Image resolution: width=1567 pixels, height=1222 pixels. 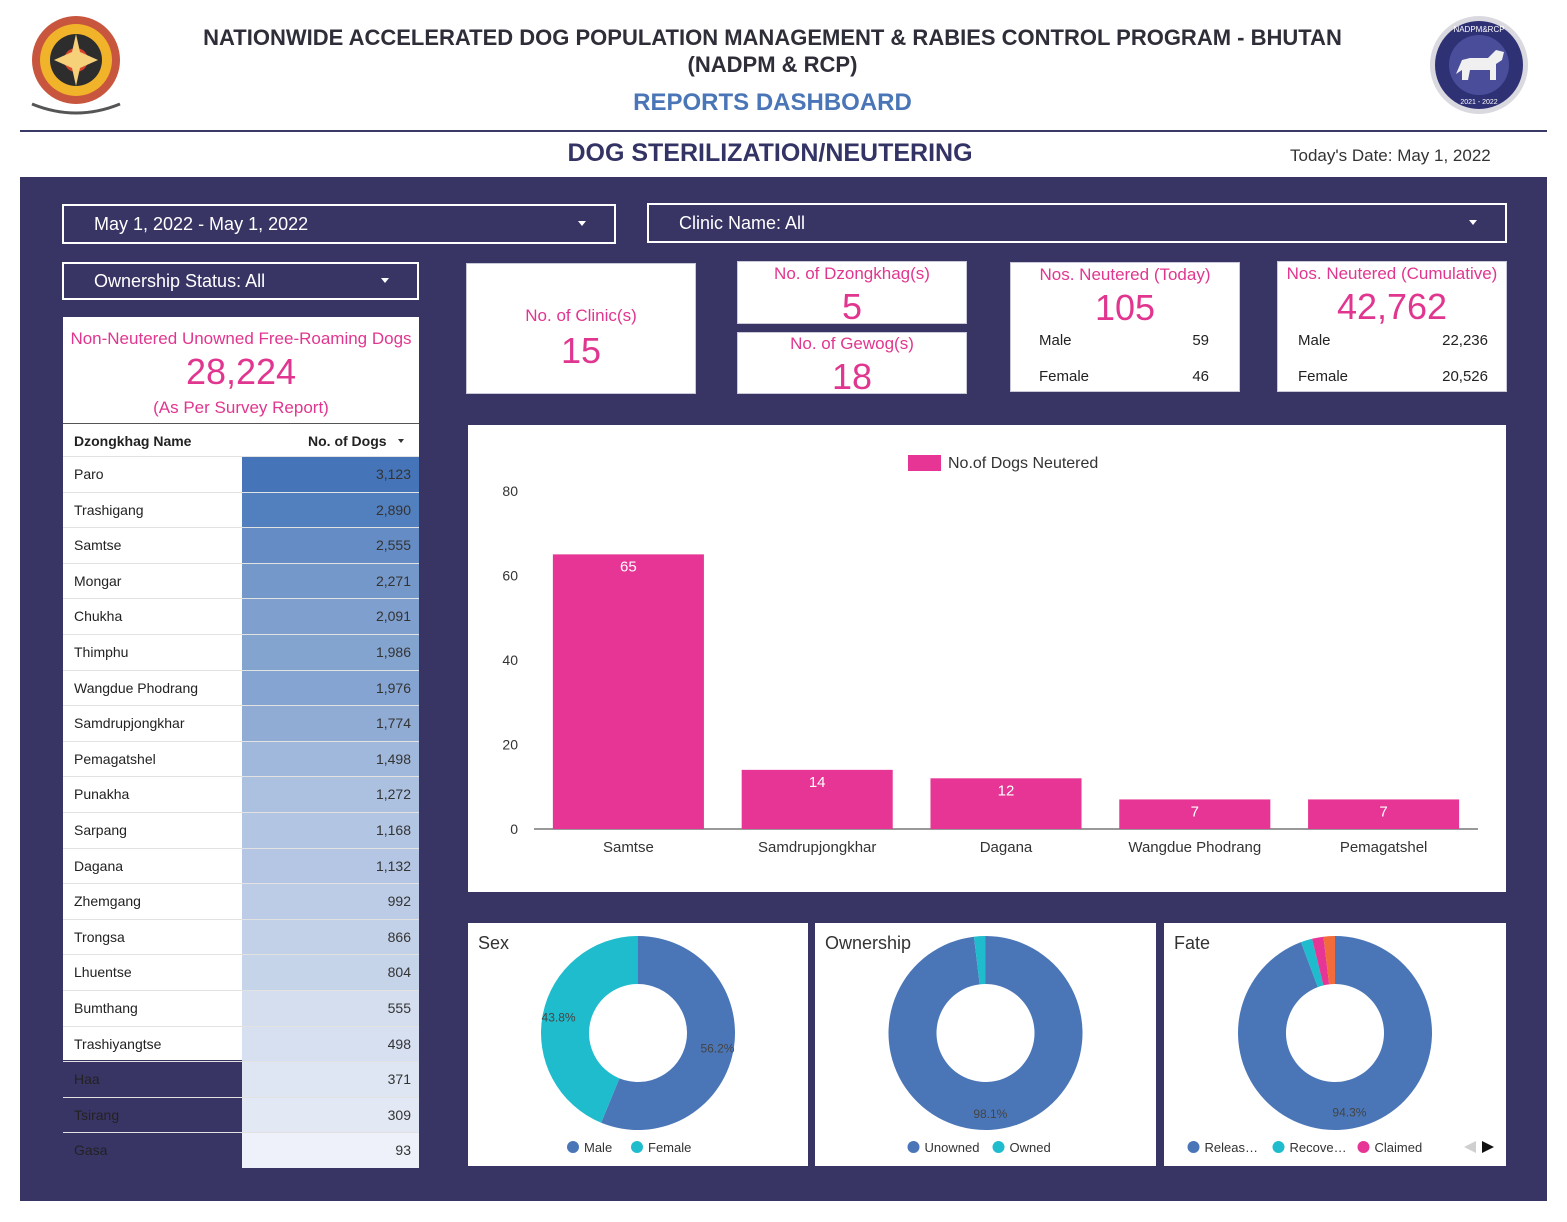 What do you see at coordinates (241, 1114) in the screenshot?
I see `table-row: Tsirang 309` at bounding box center [241, 1114].